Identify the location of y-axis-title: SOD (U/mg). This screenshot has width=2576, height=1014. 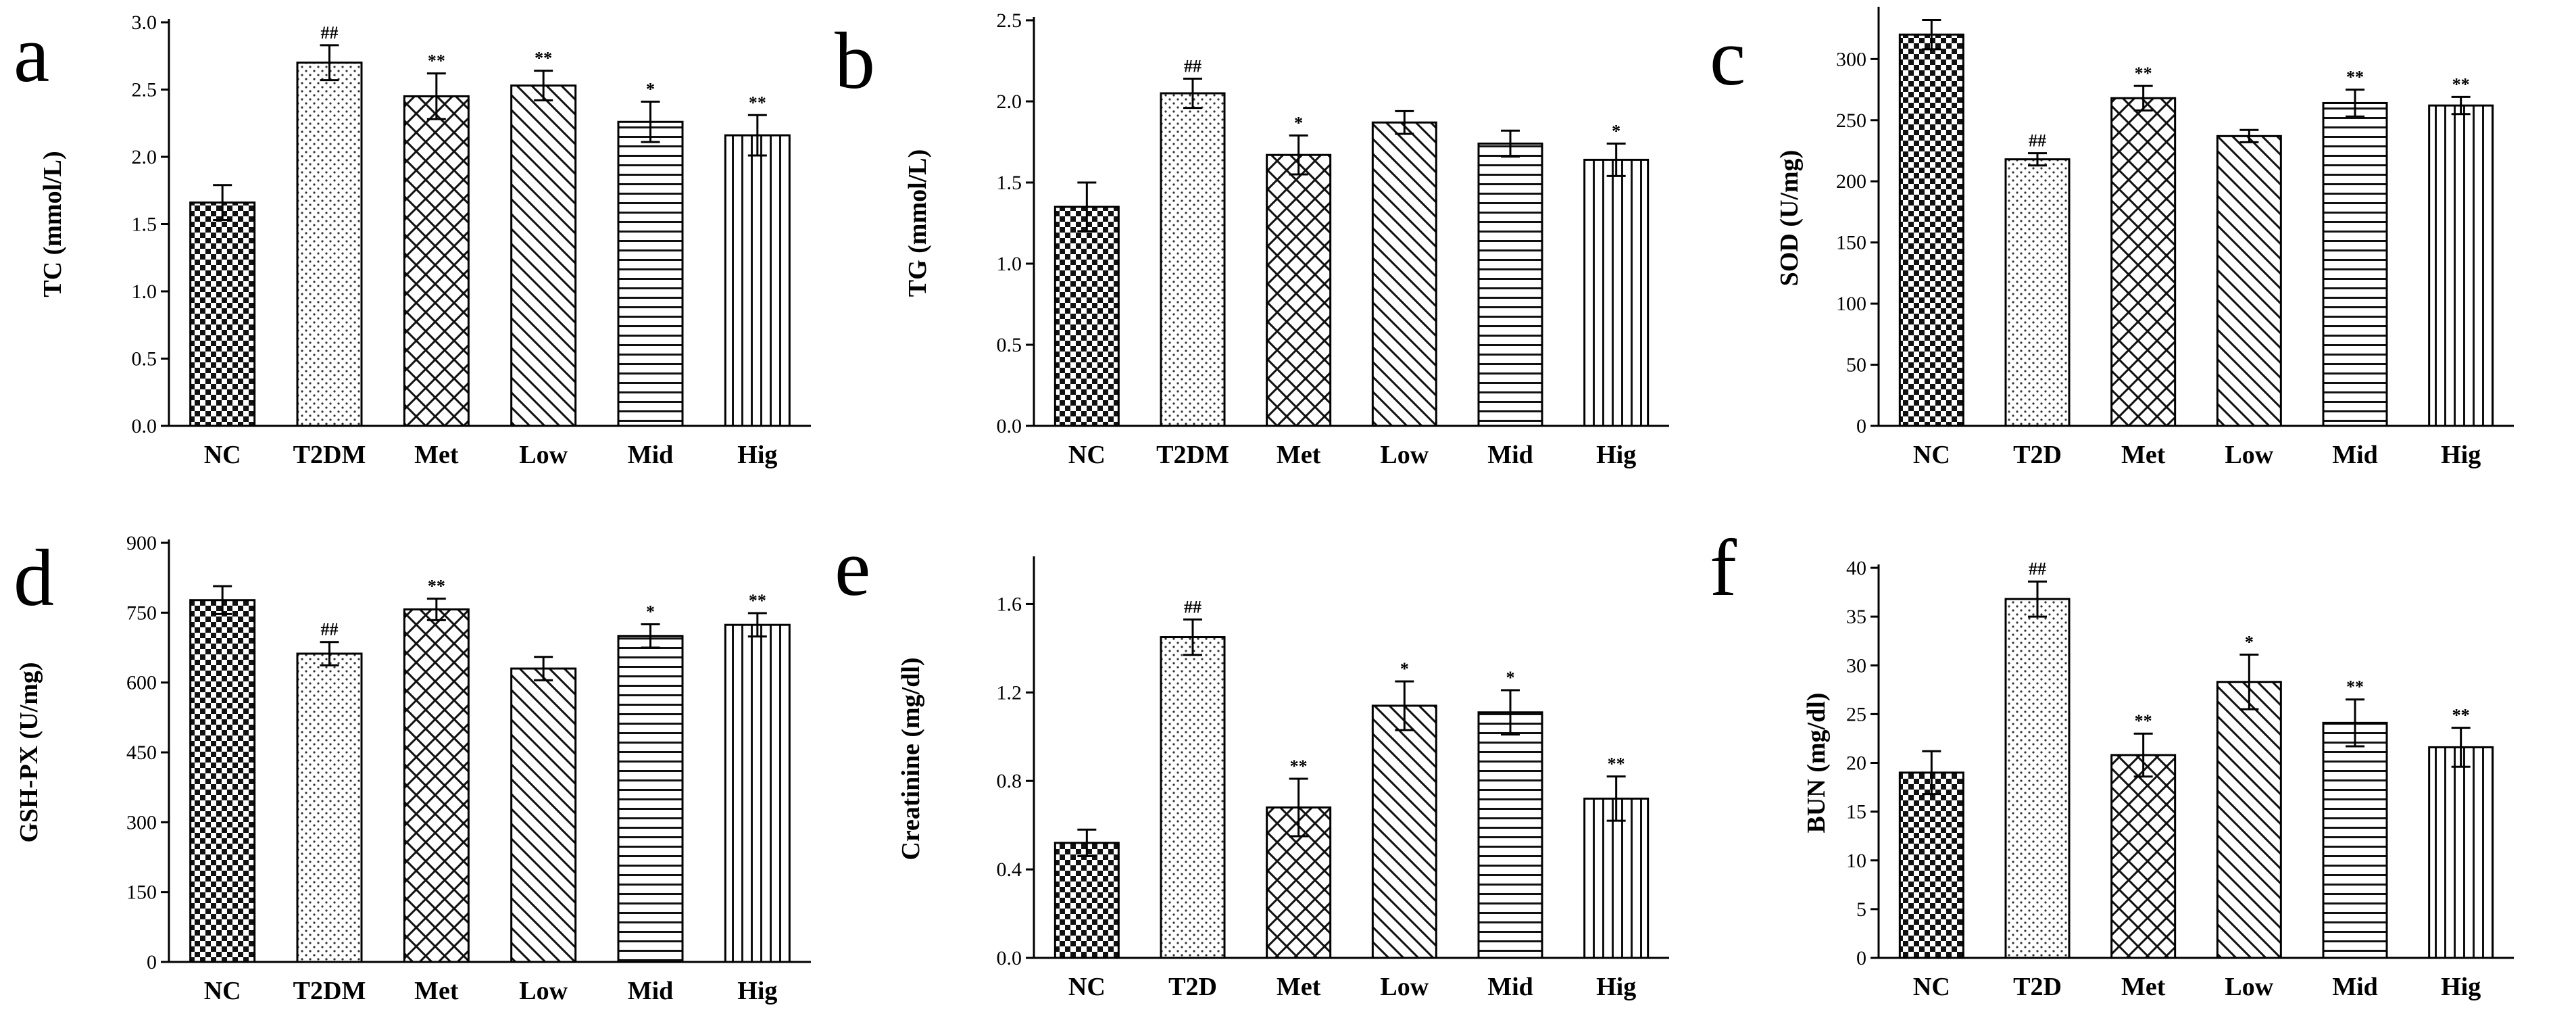
(1790, 218).